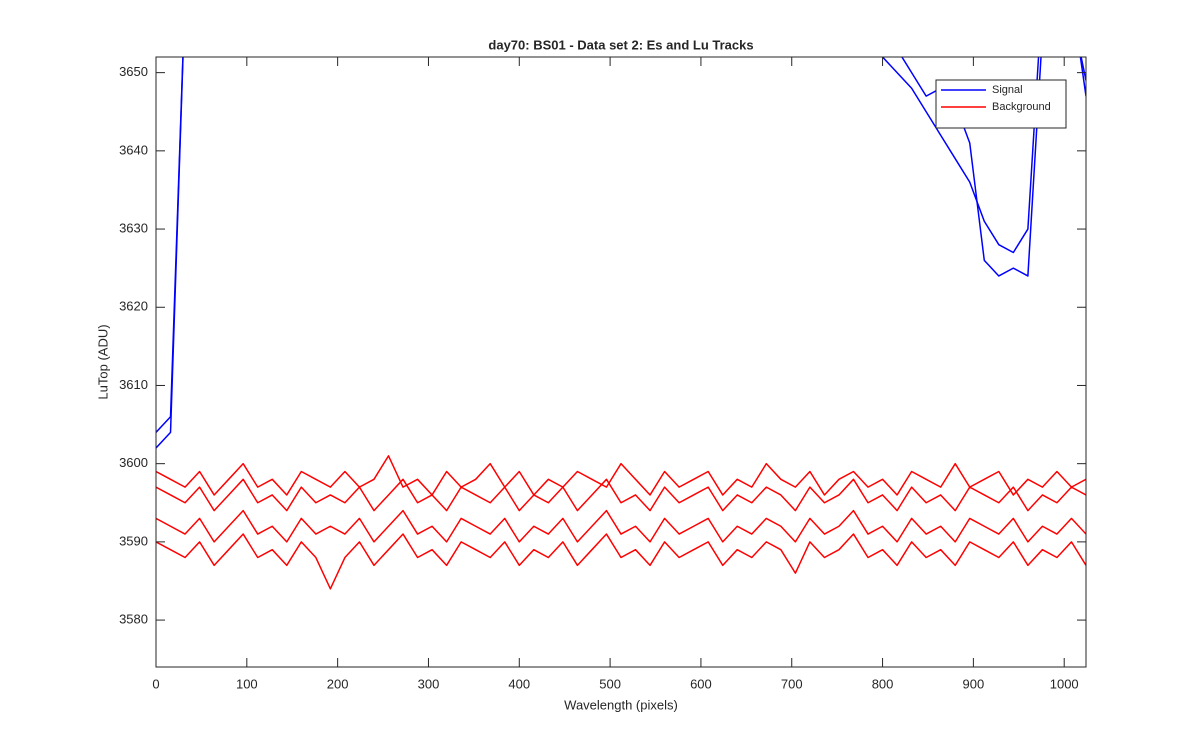 The image size is (1200, 750). Describe the element at coordinates (974, 683) in the screenshot. I see `x-tick-label: 900` at that location.